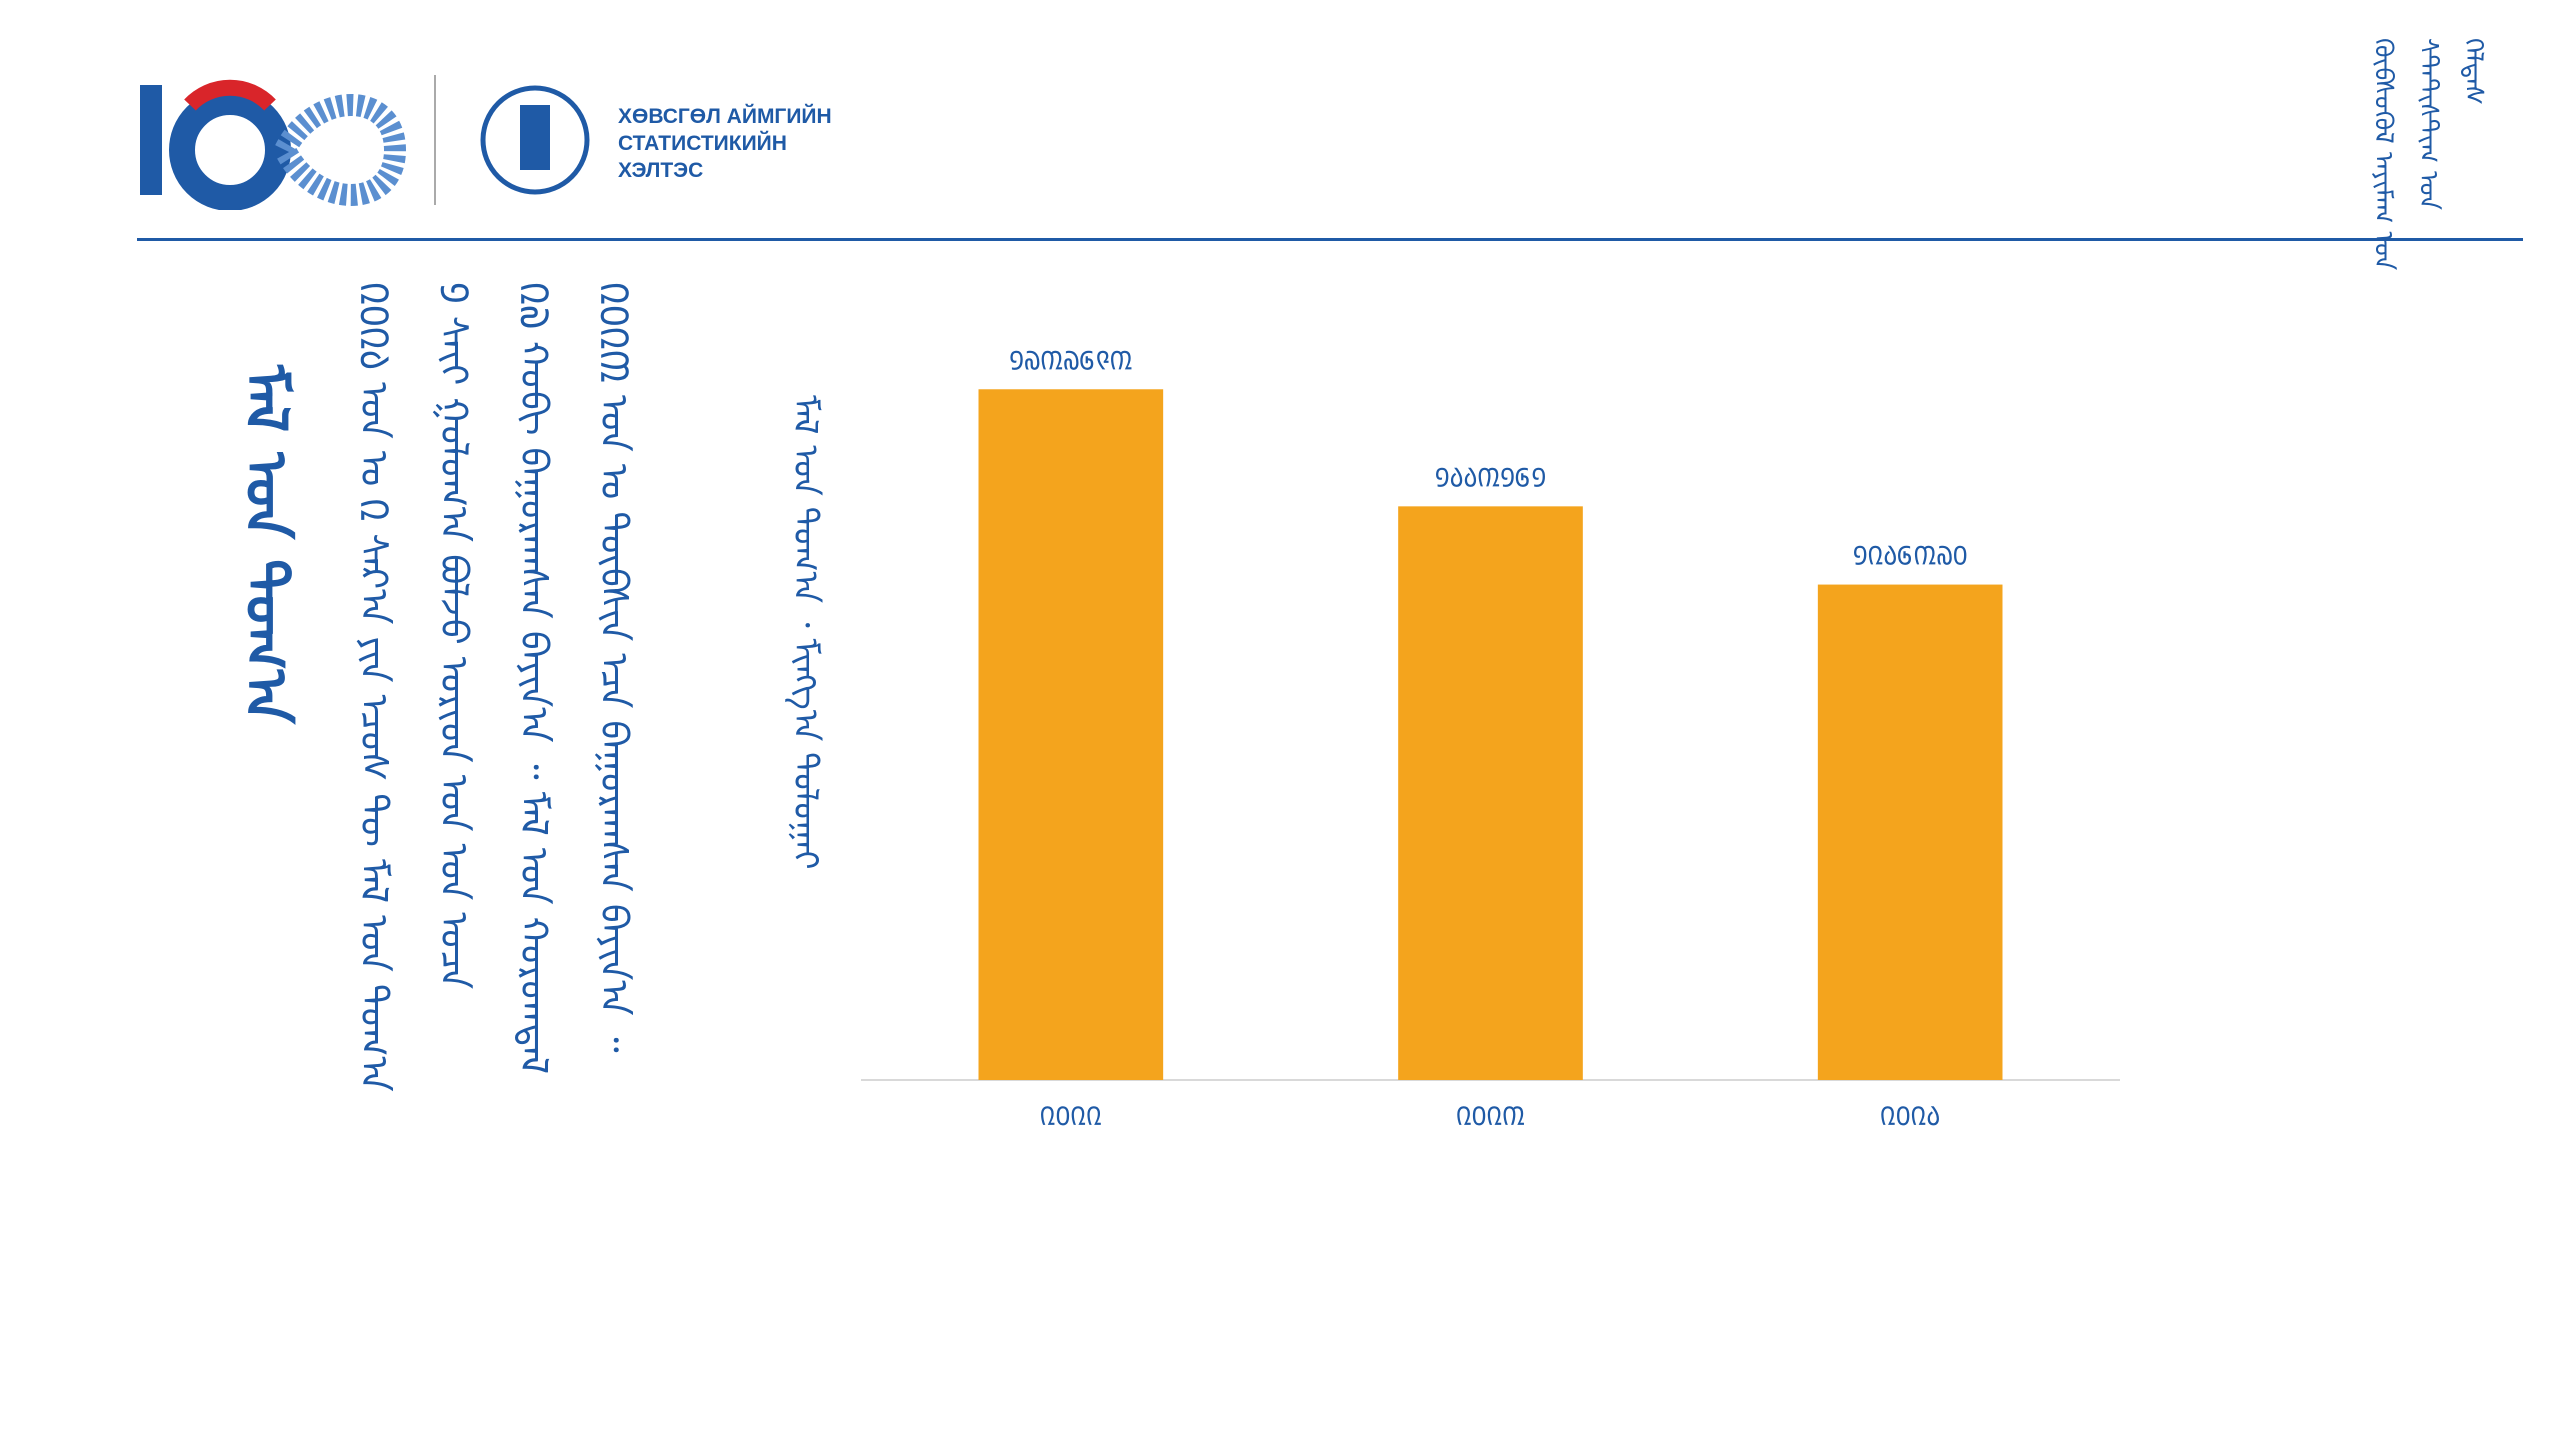 The width and height of the screenshot is (2560, 1440). Describe the element at coordinates (805, 632) in the screenshot. I see `y-axis-label: ᠮᠠᠯ ᠤᠨ ᠲᠣᠭ᠎ᠠ ᠂ ᠮᠢᠩᠭ᠎ᠠ ᠲᠣᠯᠣᠭᠠᠢ` at that location.